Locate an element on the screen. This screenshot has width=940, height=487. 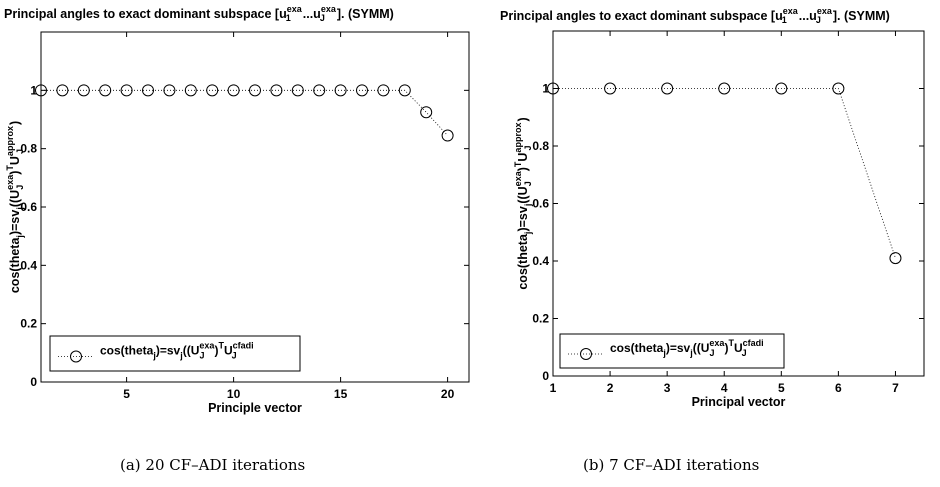
x-axis-label: Principal vector is located at coordinates (739, 402).